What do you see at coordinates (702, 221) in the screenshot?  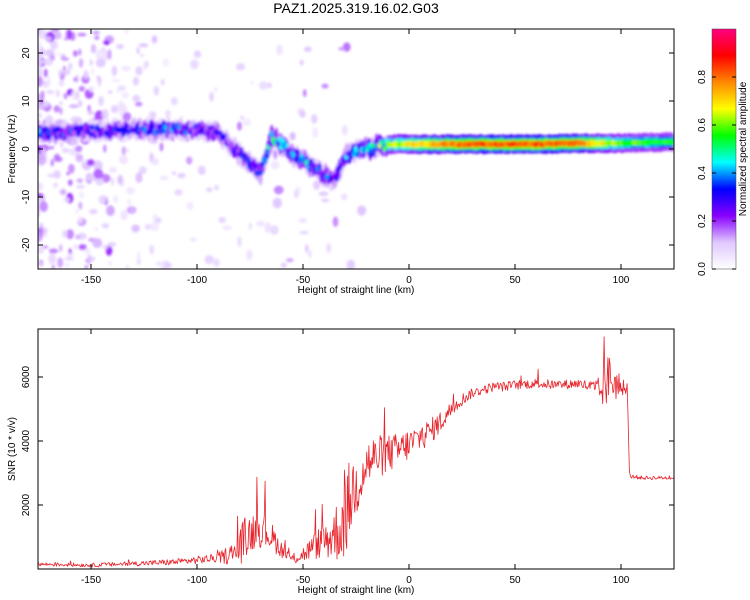 I see `colorbar-tick-label: 0.2` at bounding box center [702, 221].